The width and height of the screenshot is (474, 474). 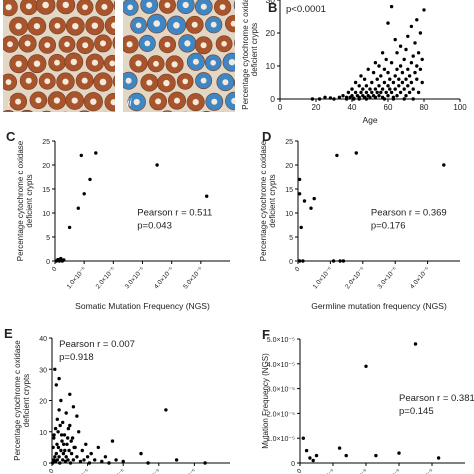 I want to click on y-tick-label: 15, so click(x=46, y=190).